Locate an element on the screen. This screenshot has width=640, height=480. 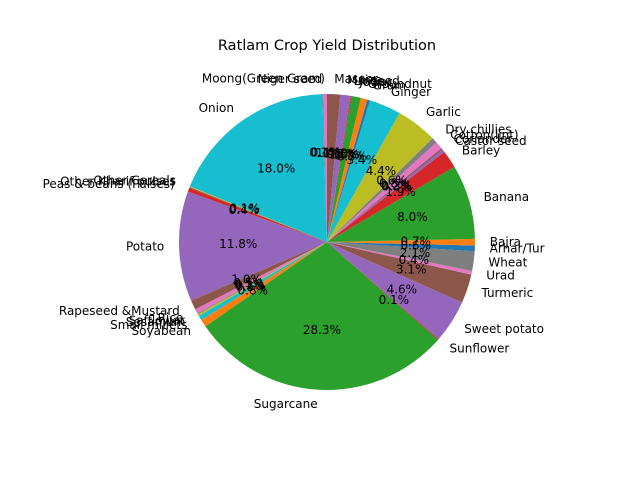
slice-label-linseed: Linseed is located at coordinates (376, 81).